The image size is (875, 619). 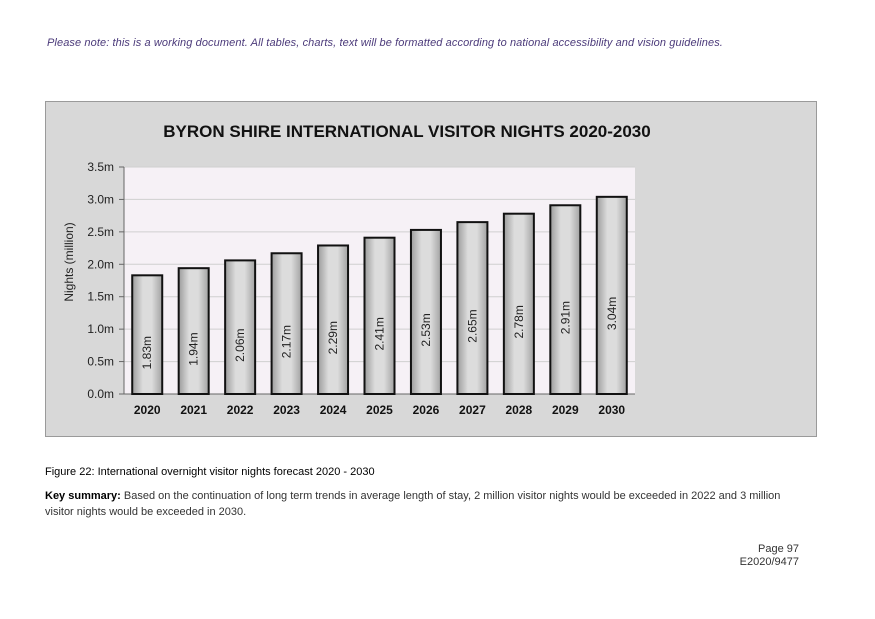 I want to click on x-tick-label: 2023, so click(x=286, y=410).